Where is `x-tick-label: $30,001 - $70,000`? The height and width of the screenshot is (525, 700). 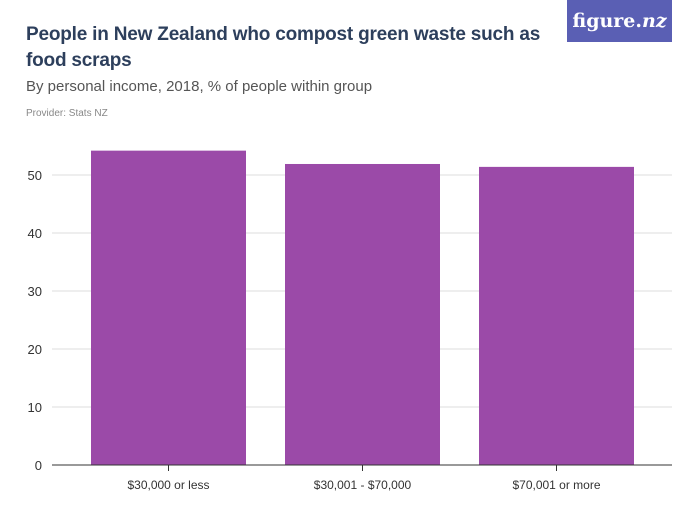
x-tick-label: $30,001 - $70,000 is located at coordinates (363, 485).